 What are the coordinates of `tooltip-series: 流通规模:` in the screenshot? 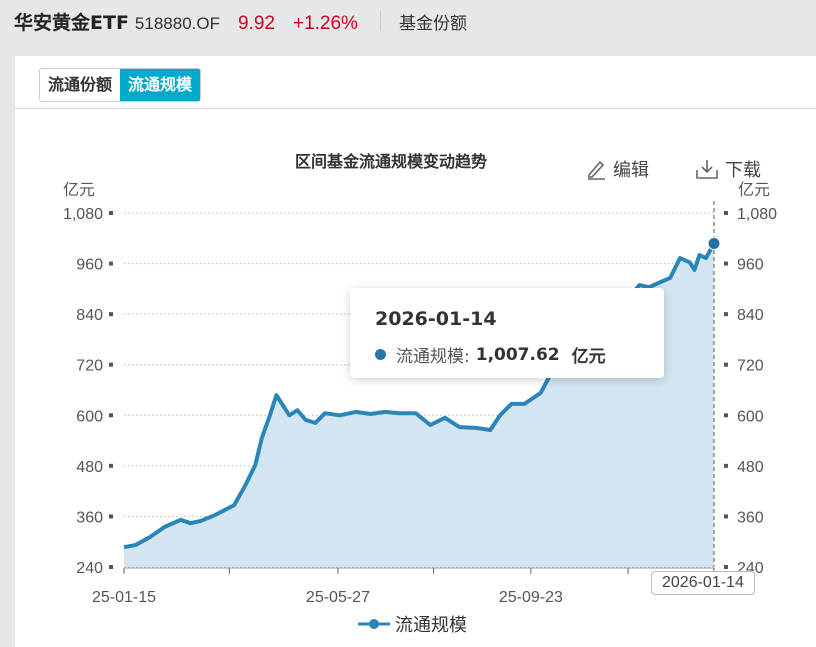 It's located at (433, 357).